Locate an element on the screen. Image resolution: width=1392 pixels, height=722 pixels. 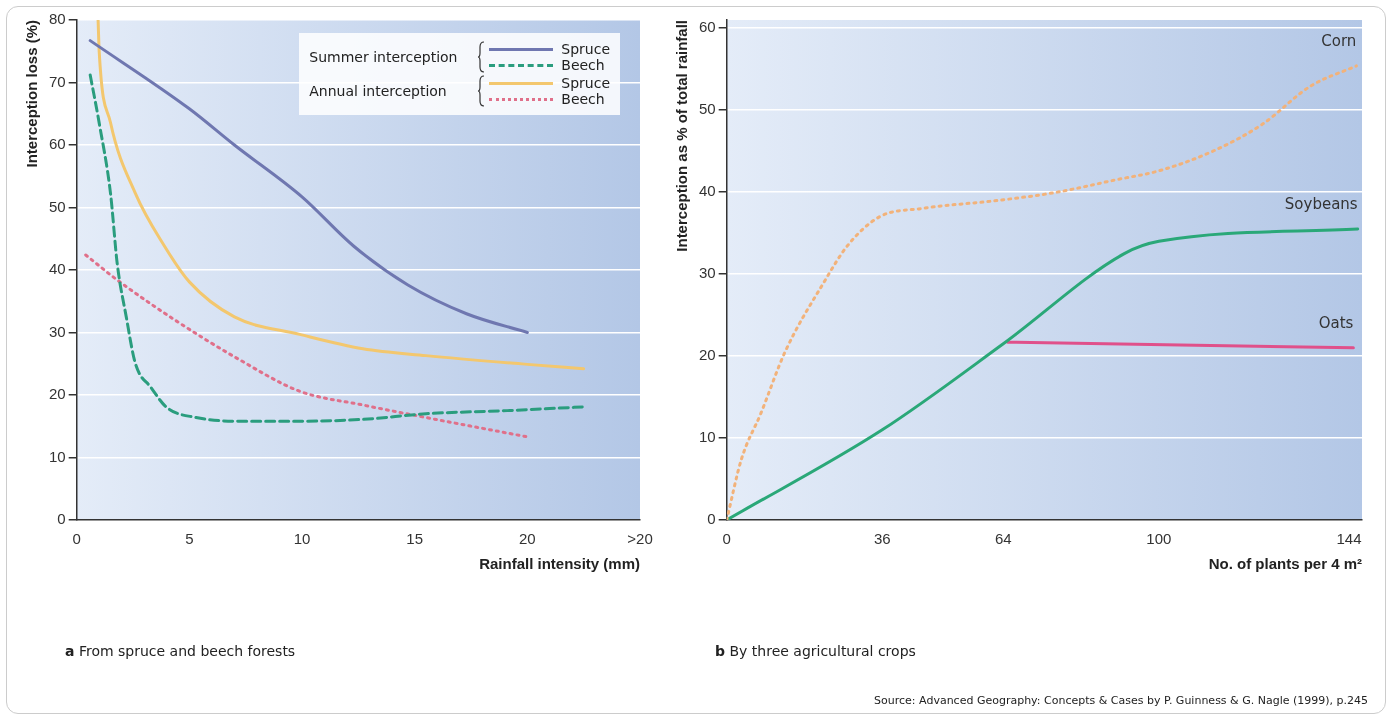
y-axis-title: Interception as % of total rainfall is located at coordinates (682, 136).